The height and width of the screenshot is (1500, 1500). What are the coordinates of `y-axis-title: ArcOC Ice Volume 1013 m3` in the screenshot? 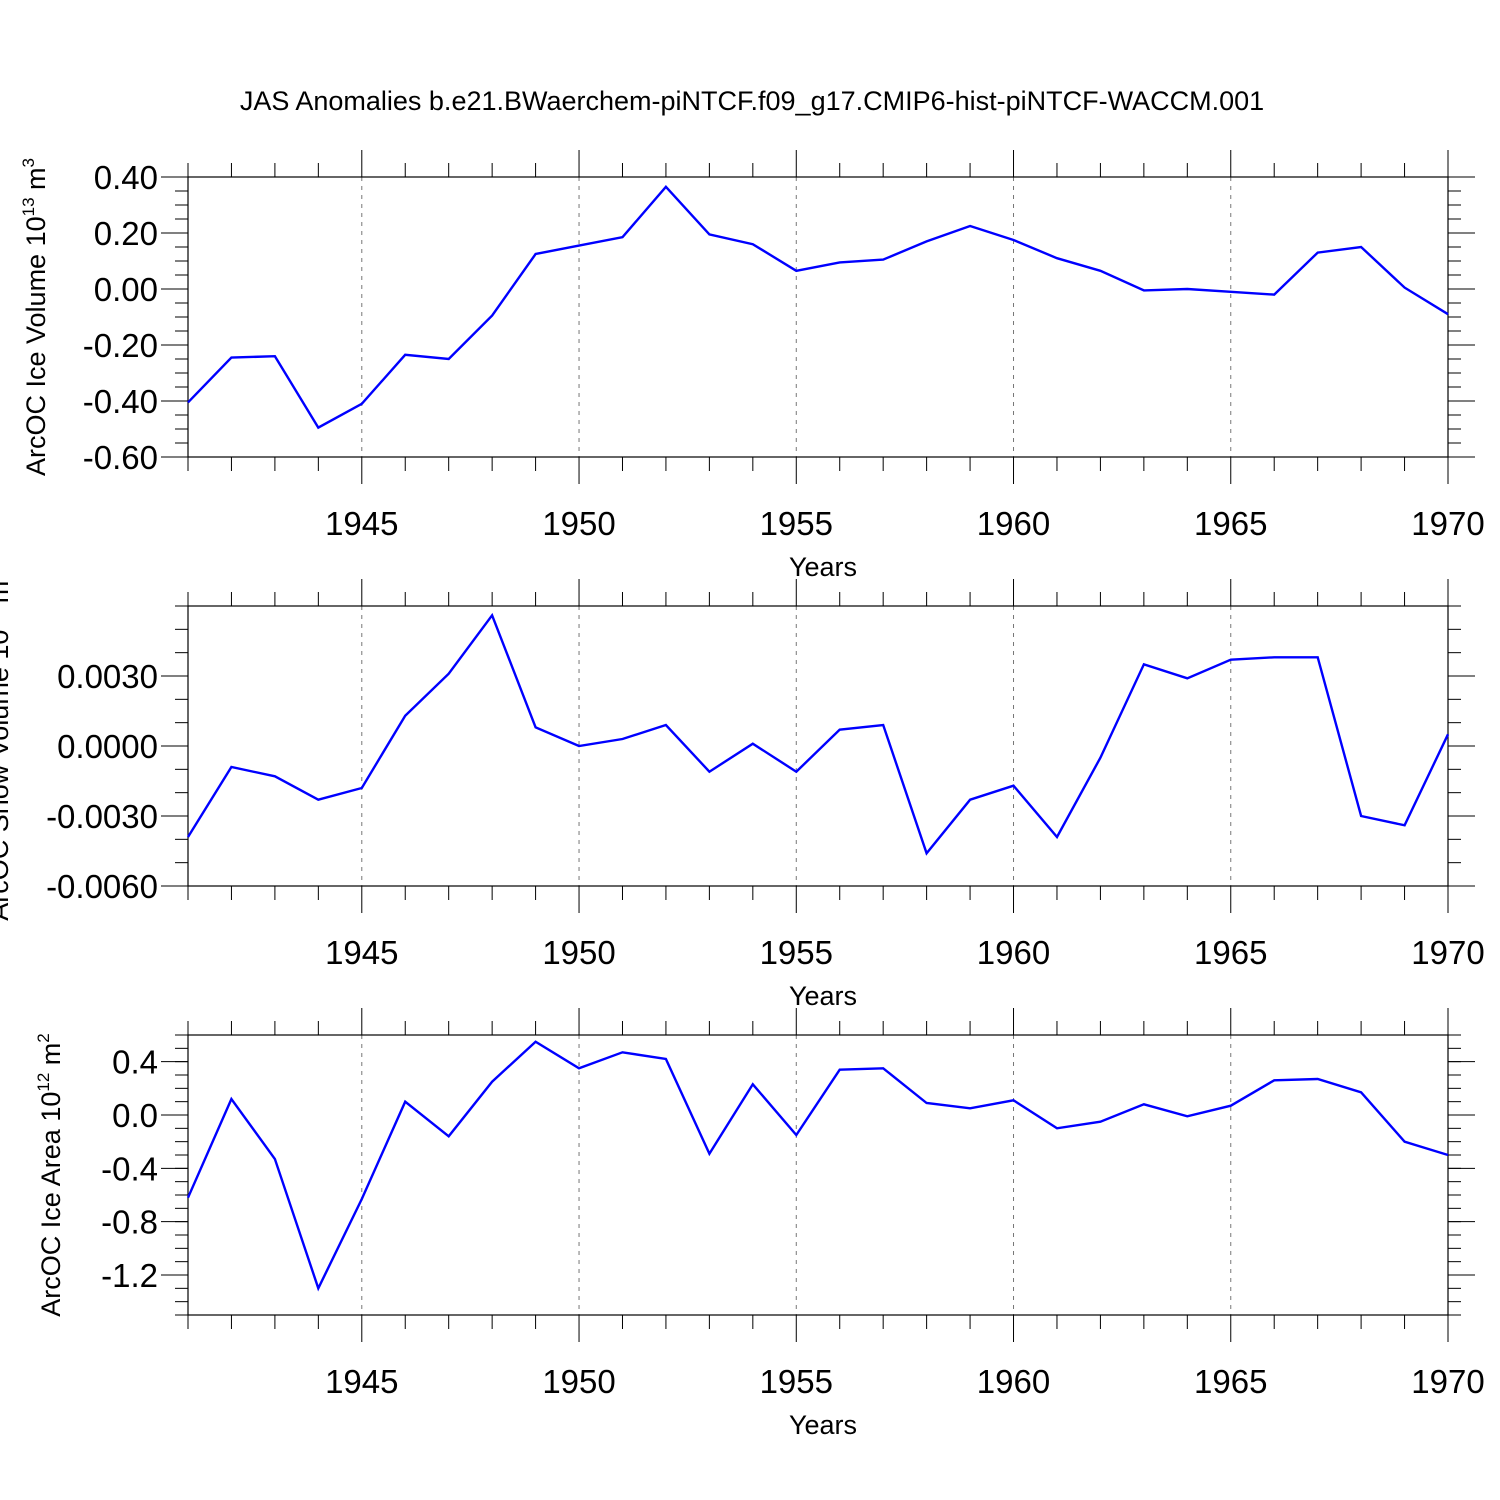 It's located at (35, 317).